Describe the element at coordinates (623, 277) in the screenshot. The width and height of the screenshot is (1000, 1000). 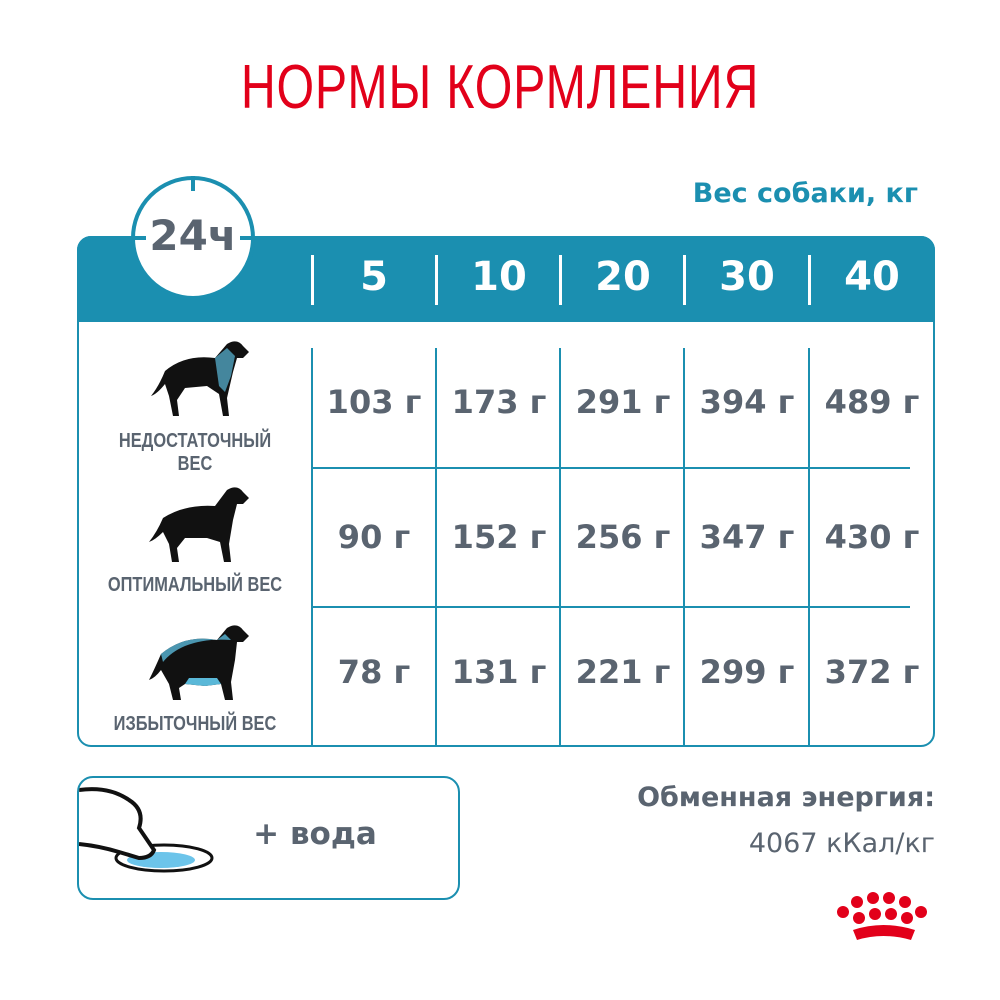
I see `weight-column-header: 20` at that location.